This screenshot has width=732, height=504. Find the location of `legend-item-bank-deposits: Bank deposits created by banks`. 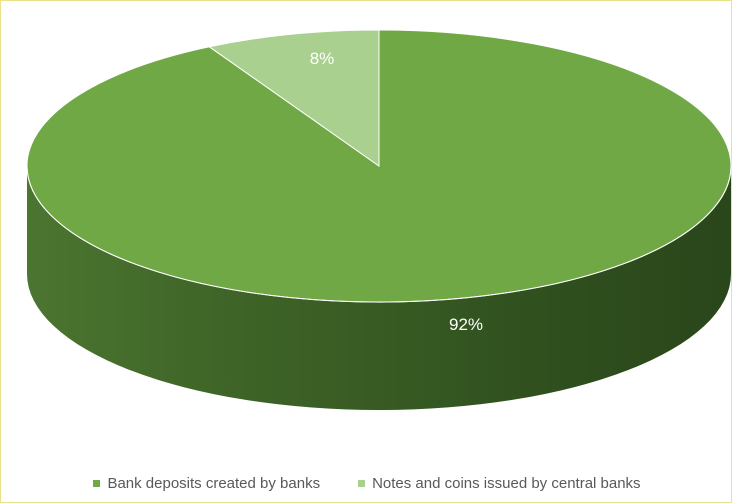

legend-item-bank-deposits: Bank deposits created by banks is located at coordinates (206, 483).